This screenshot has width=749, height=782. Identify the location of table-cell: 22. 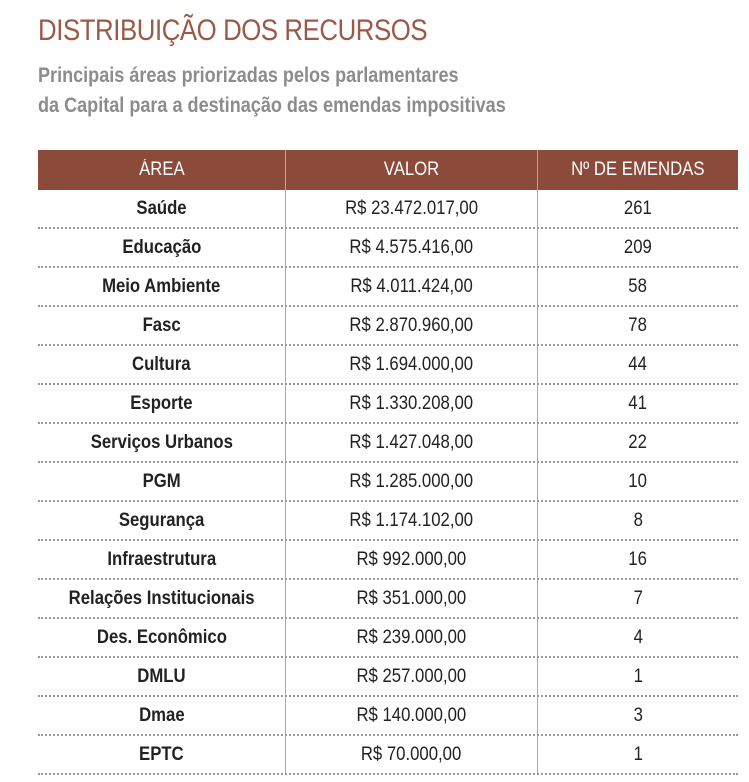
(638, 442).